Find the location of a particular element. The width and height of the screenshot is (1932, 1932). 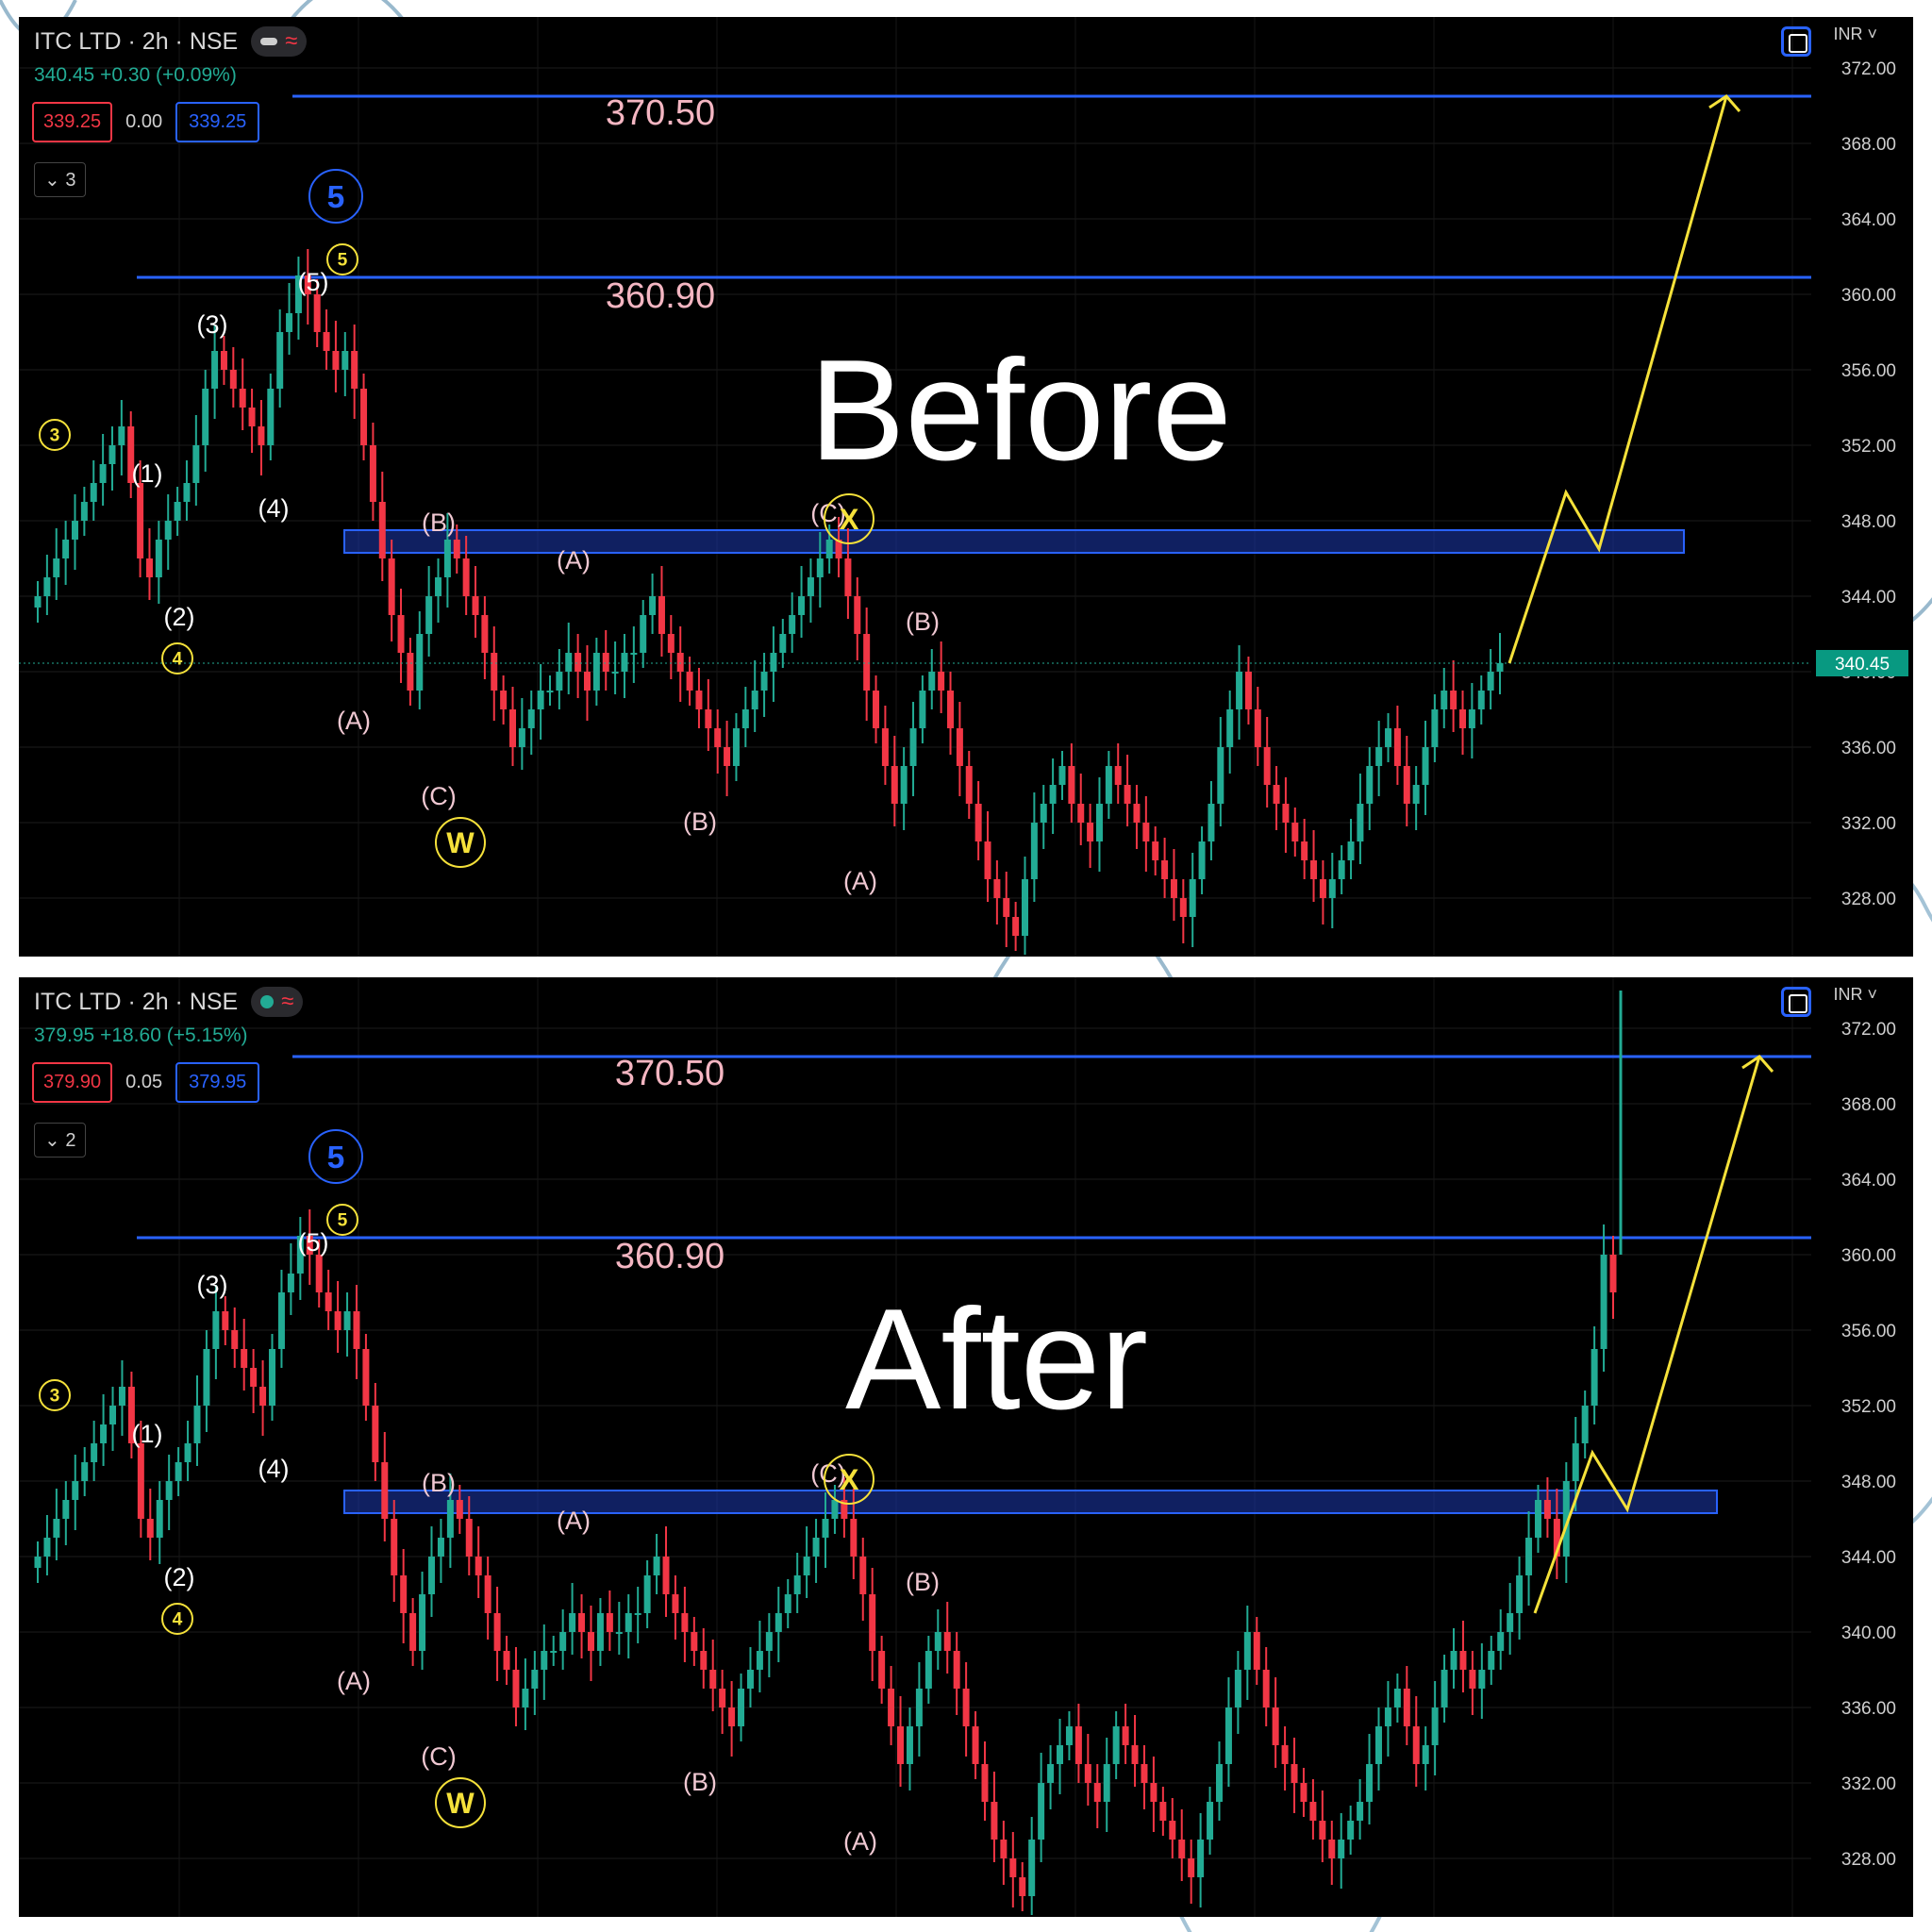

market-open-icon is located at coordinates (268, 1001).